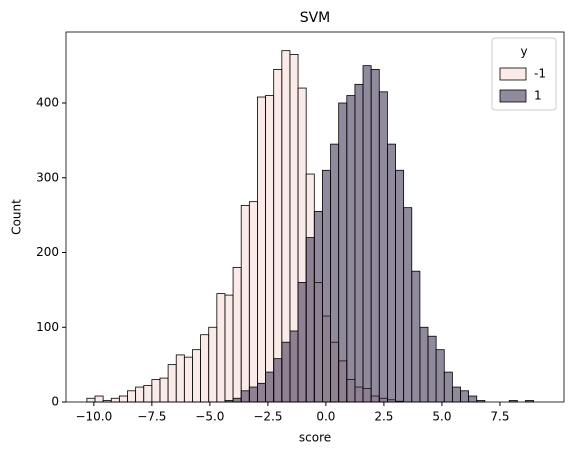  Describe the element at coordinates (499, 417) in the screenshot. I see `x-tick-label: 7.5` at that location.